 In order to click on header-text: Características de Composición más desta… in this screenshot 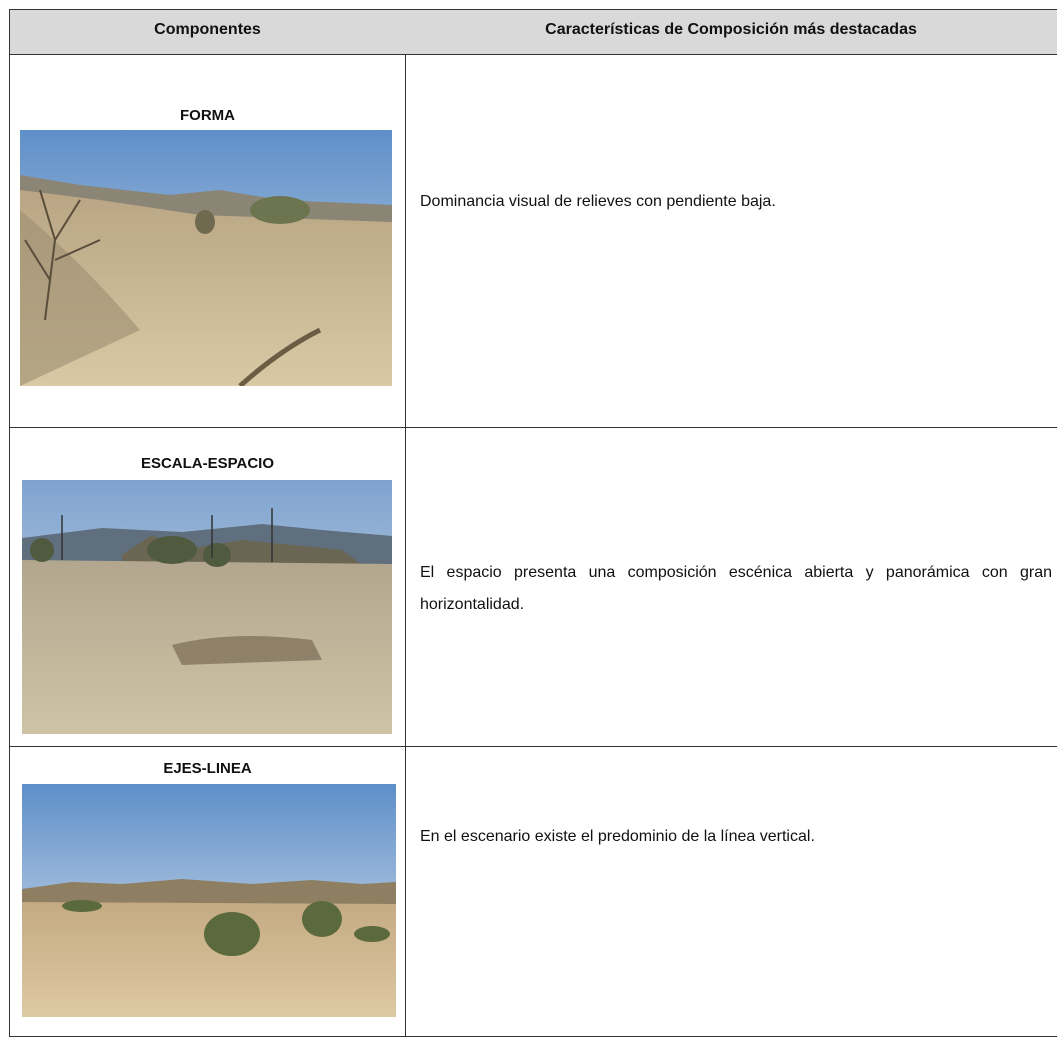, I will do `click(731, 29)`.